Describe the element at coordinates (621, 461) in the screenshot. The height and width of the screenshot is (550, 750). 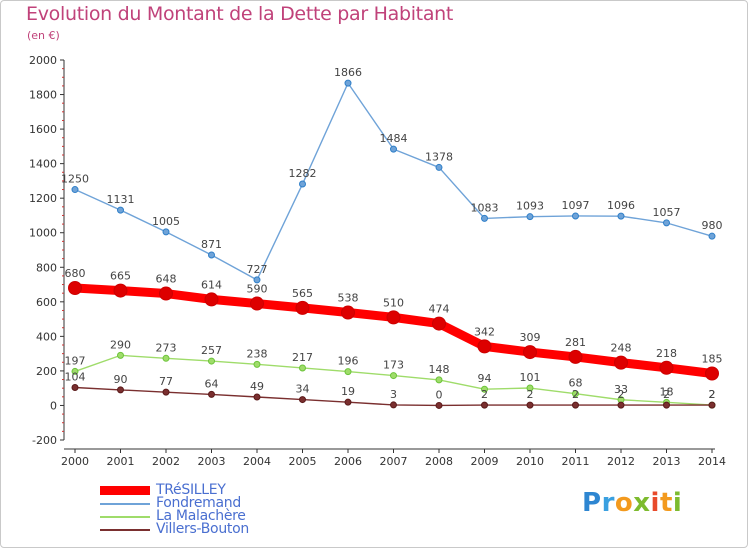
I see `x-tick-label: 2012` at that location.